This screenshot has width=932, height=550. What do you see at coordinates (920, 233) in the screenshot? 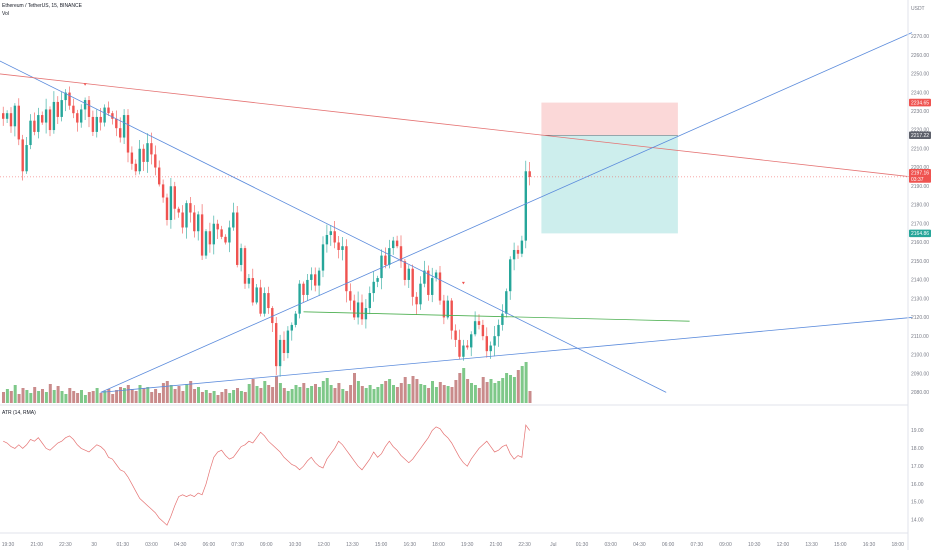
I see `price-badge: 2164.86` at bounding box center [920, 233].